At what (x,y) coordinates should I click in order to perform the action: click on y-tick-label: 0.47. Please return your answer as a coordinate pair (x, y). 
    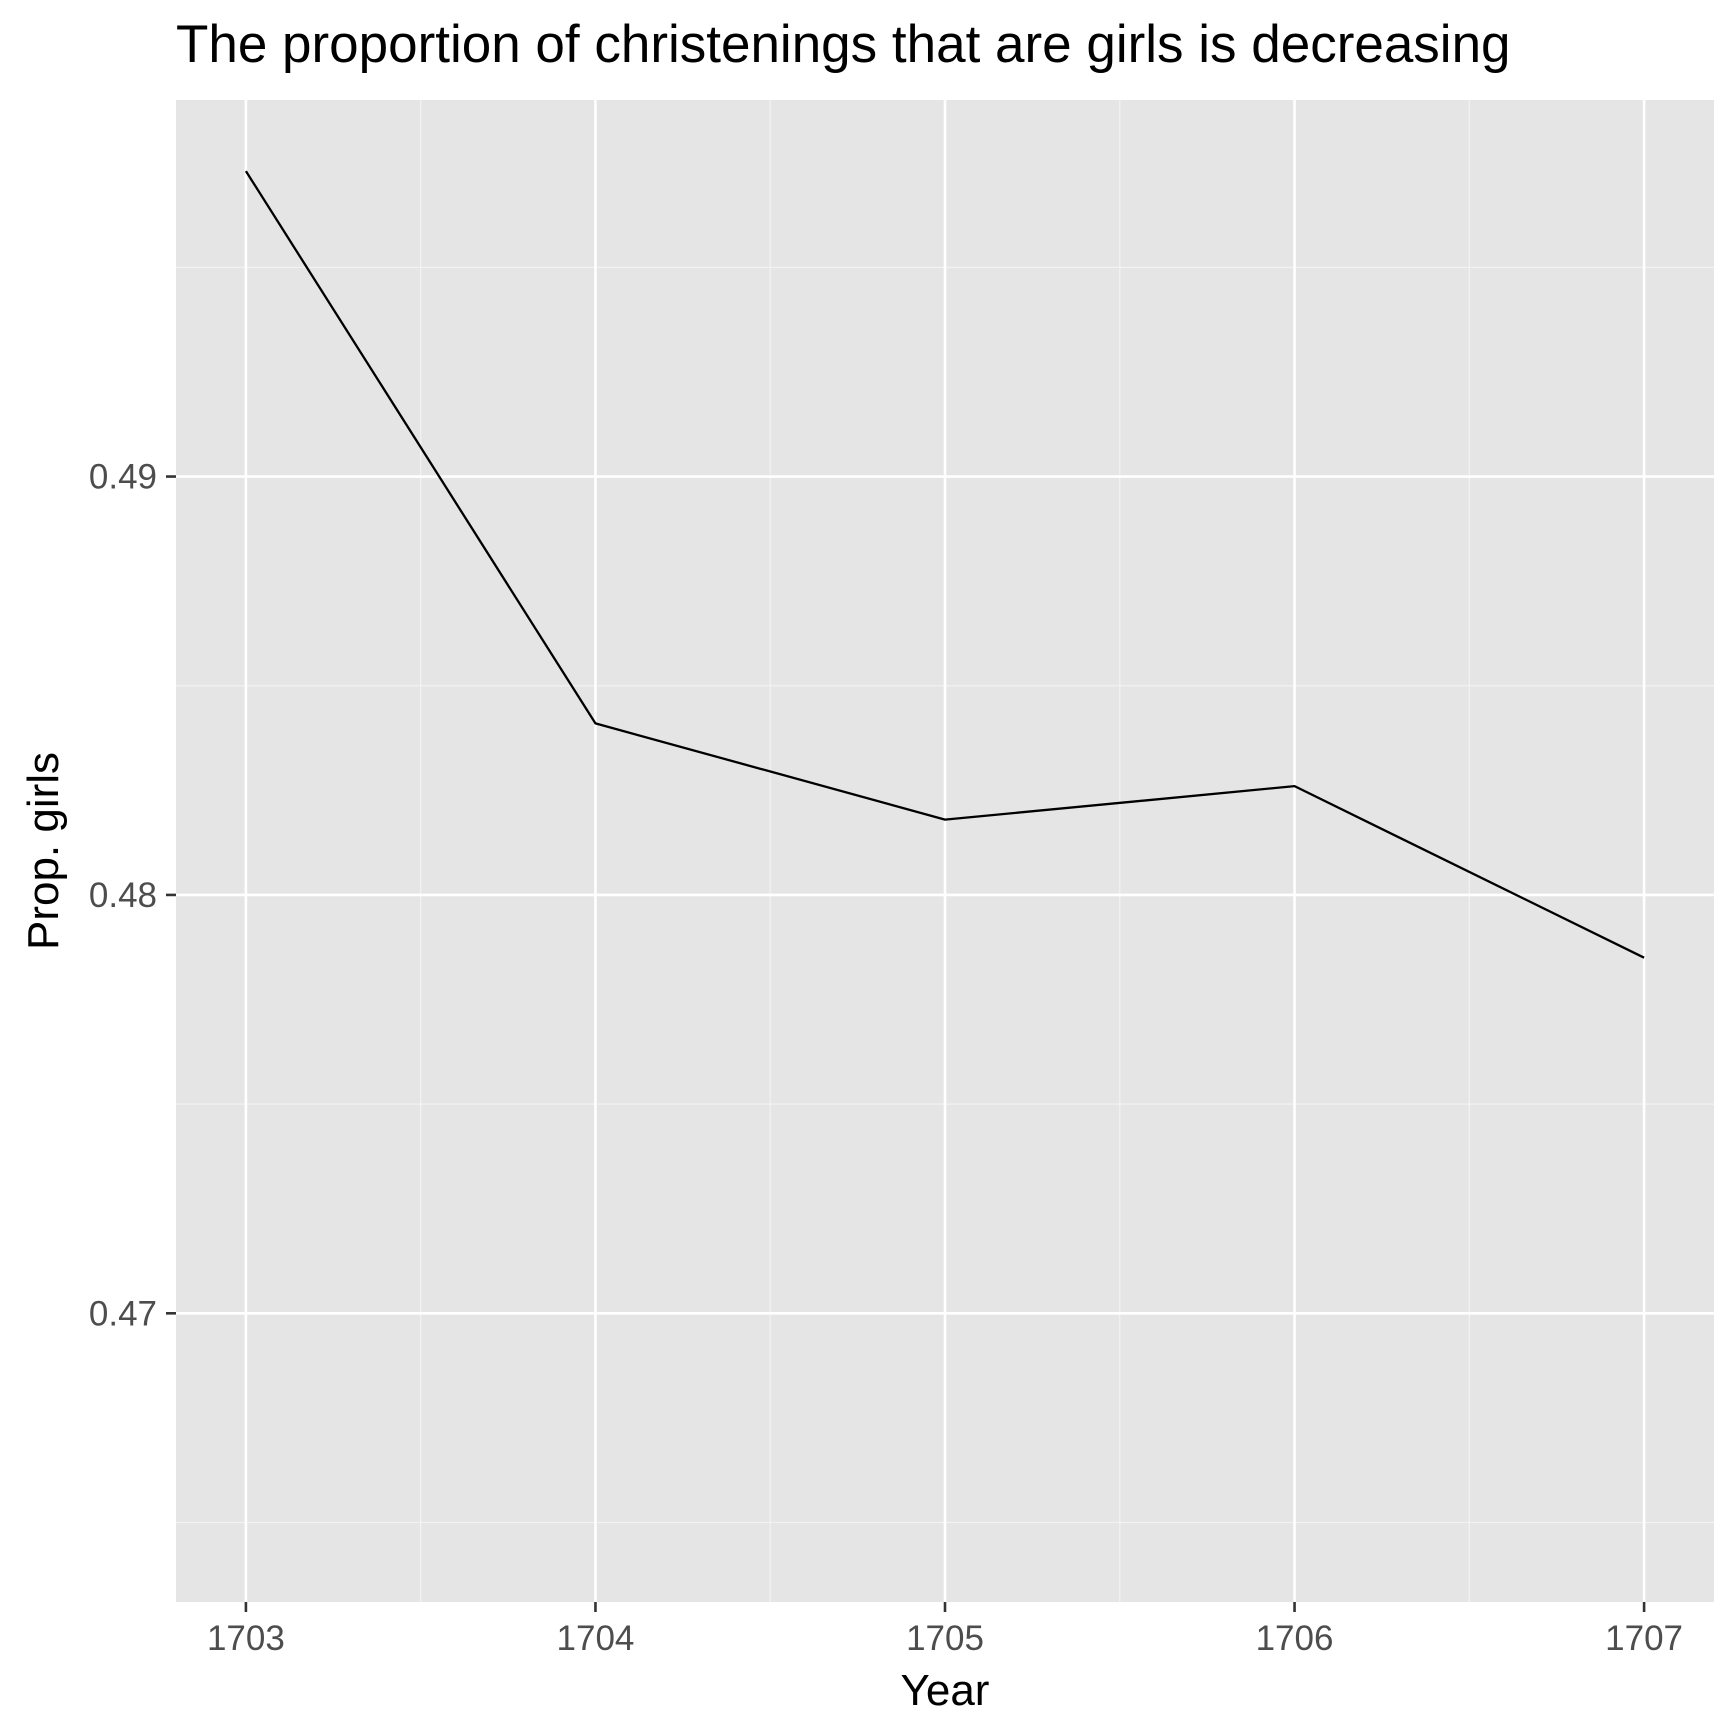
    Looking at the image, I should click on (123, 1313).